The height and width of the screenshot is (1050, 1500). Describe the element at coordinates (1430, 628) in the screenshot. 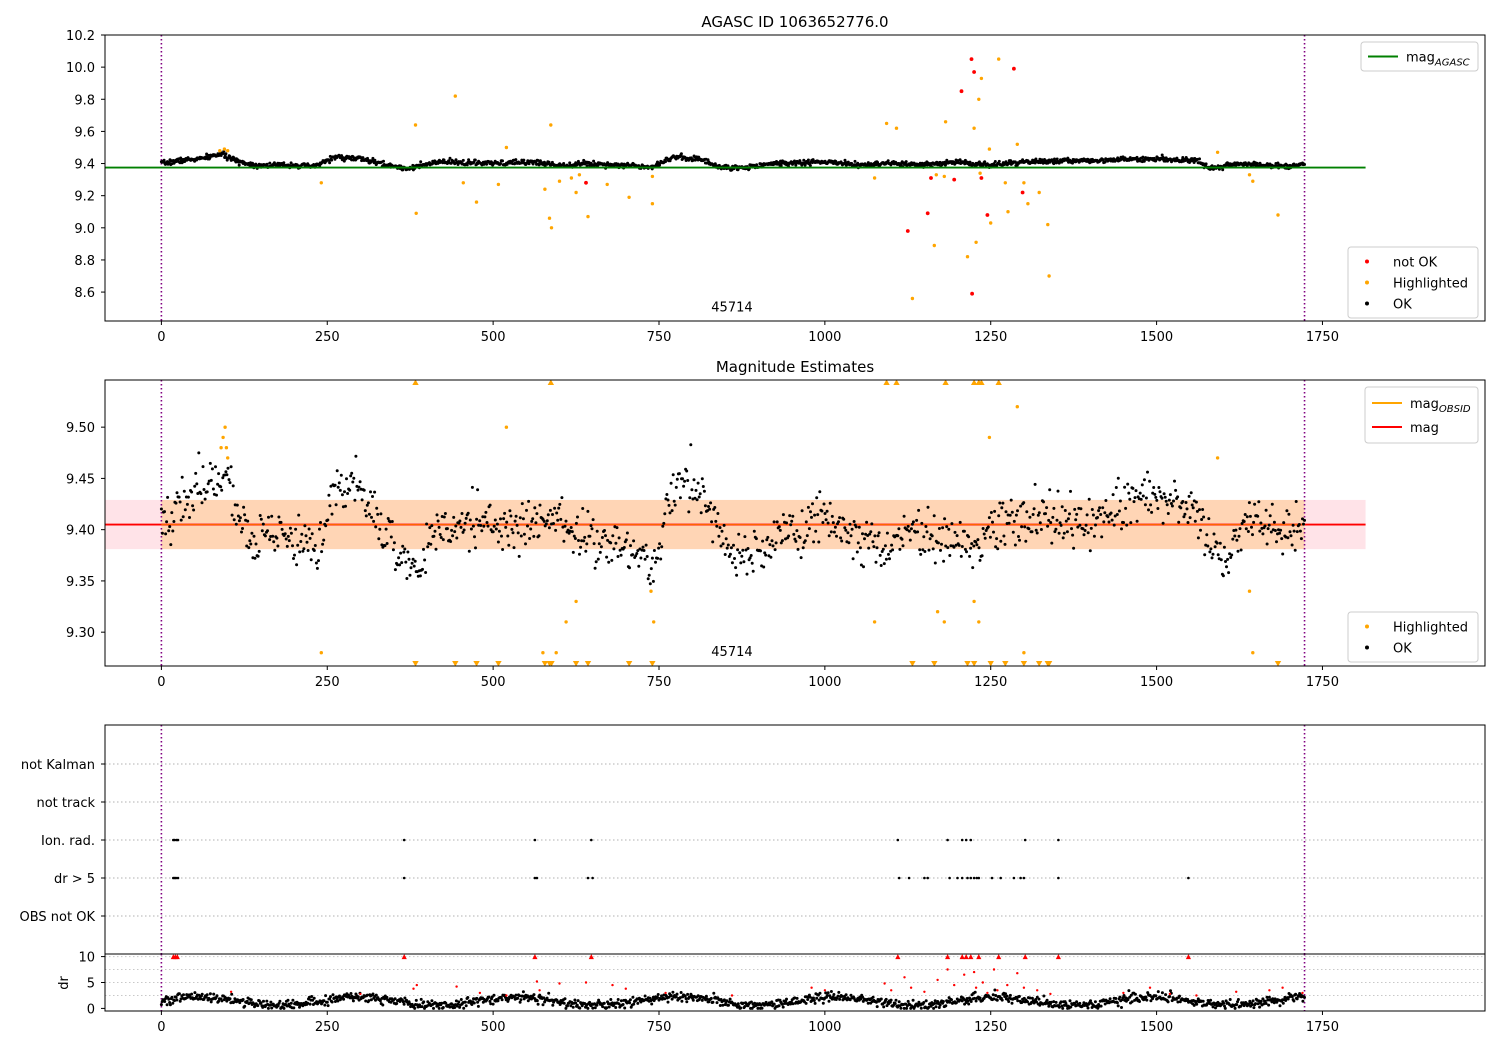

I see `magnitude-legend-bottom-label: Highlighted` at that location.